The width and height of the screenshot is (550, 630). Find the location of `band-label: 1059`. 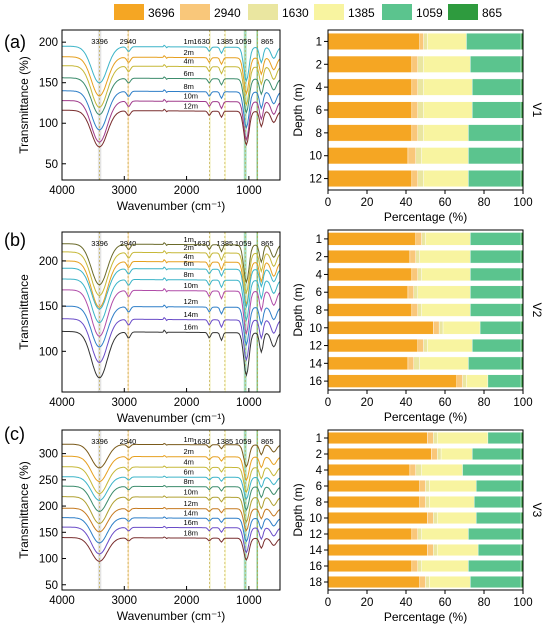

band-label: 1059 is located at coordinates (243, 441).